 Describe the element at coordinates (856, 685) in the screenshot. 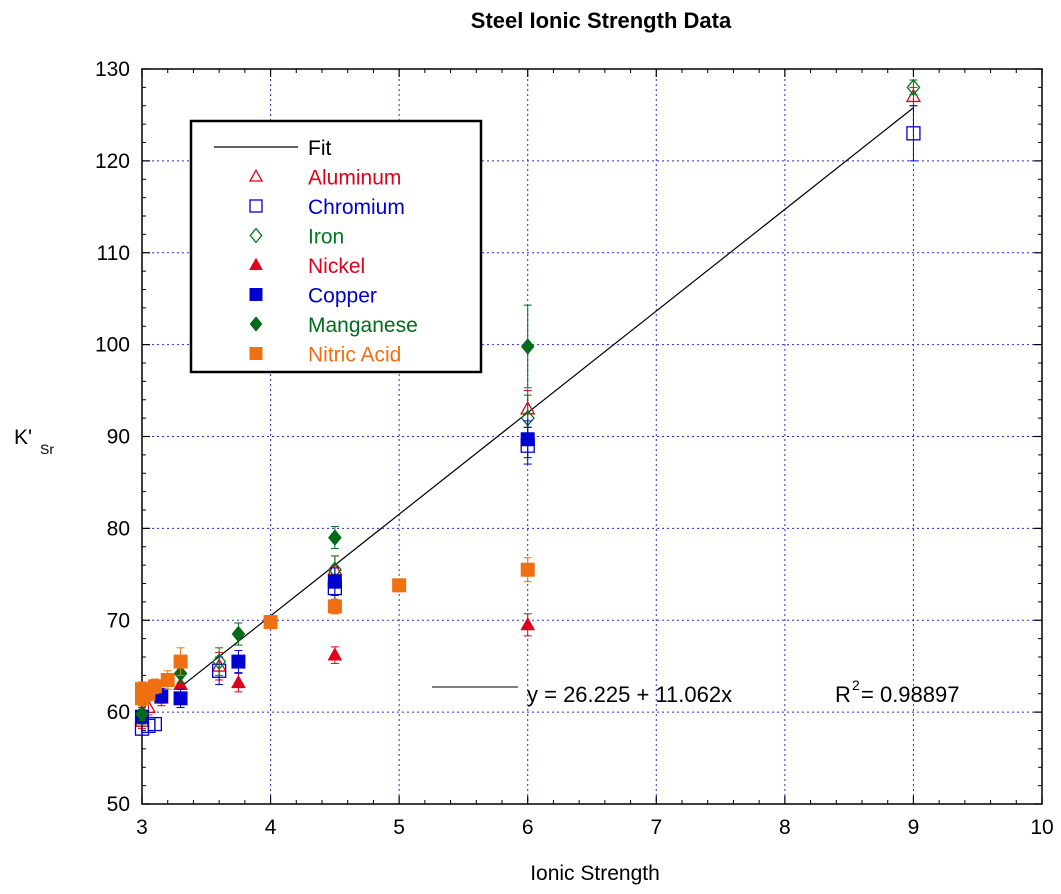

I see `r2-superscript: 2` at that location.